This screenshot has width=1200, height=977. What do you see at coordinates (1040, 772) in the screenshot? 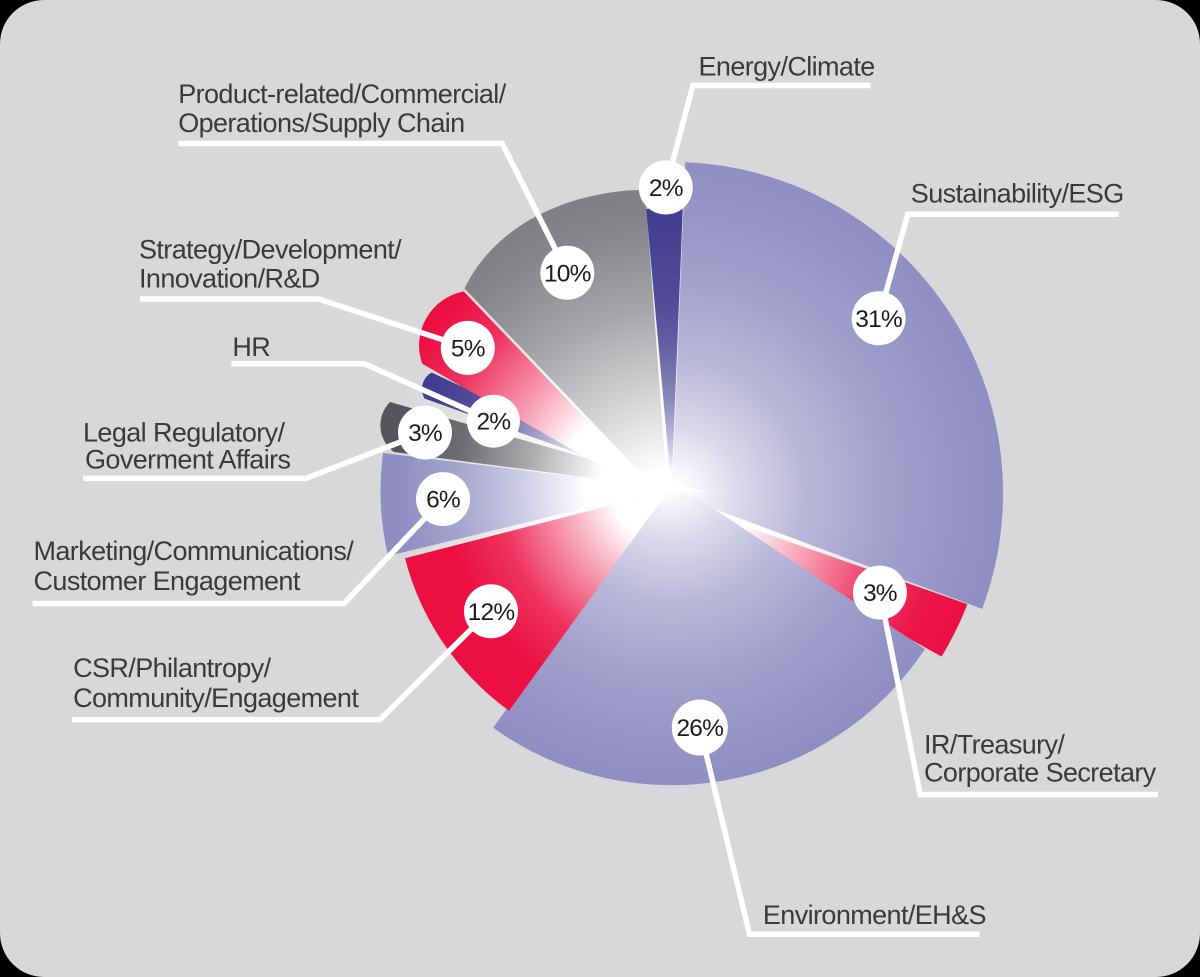
I see `svg-text: Corporate Secretary` at bounding box center [1040, 772].